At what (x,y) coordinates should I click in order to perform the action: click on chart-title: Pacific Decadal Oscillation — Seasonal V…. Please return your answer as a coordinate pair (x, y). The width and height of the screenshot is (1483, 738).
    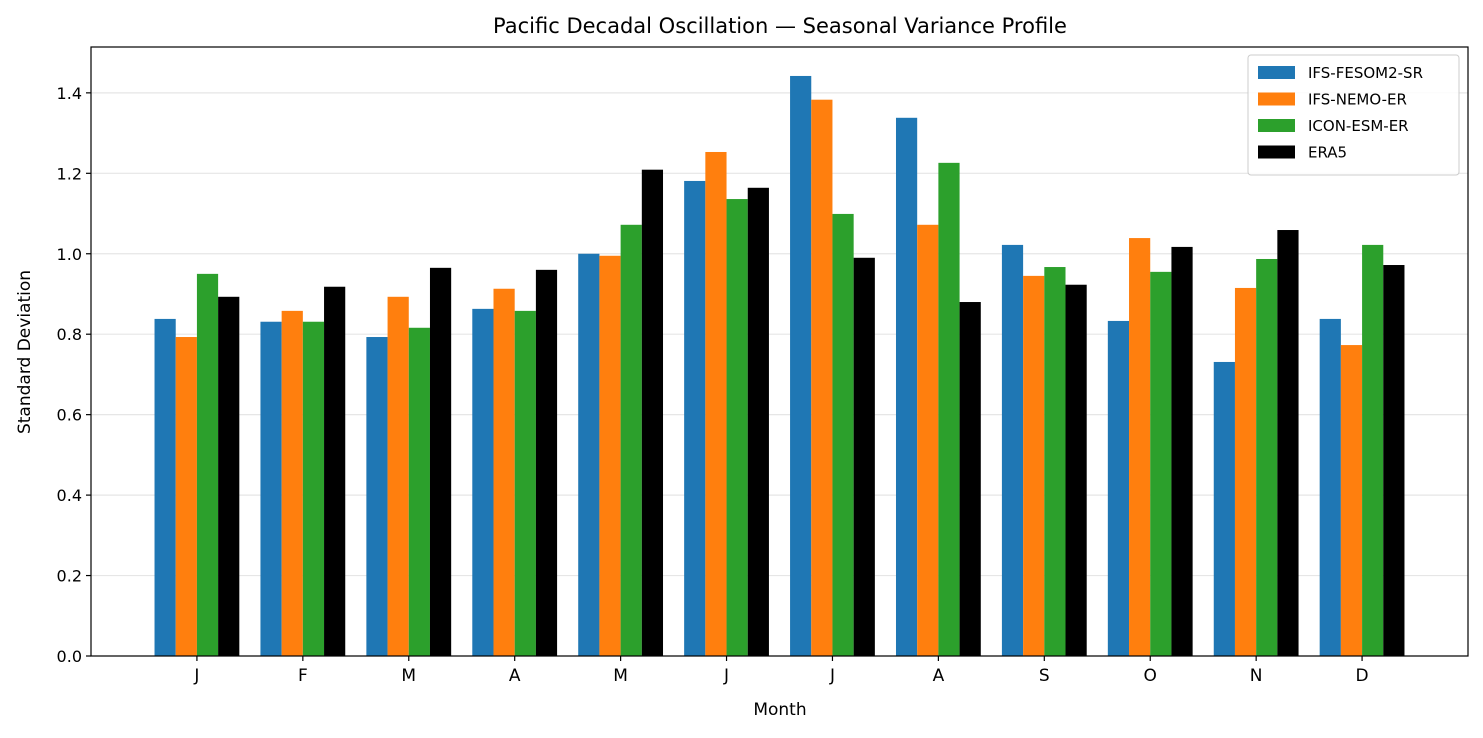
    Looking at the image, I should click on (780, 26).